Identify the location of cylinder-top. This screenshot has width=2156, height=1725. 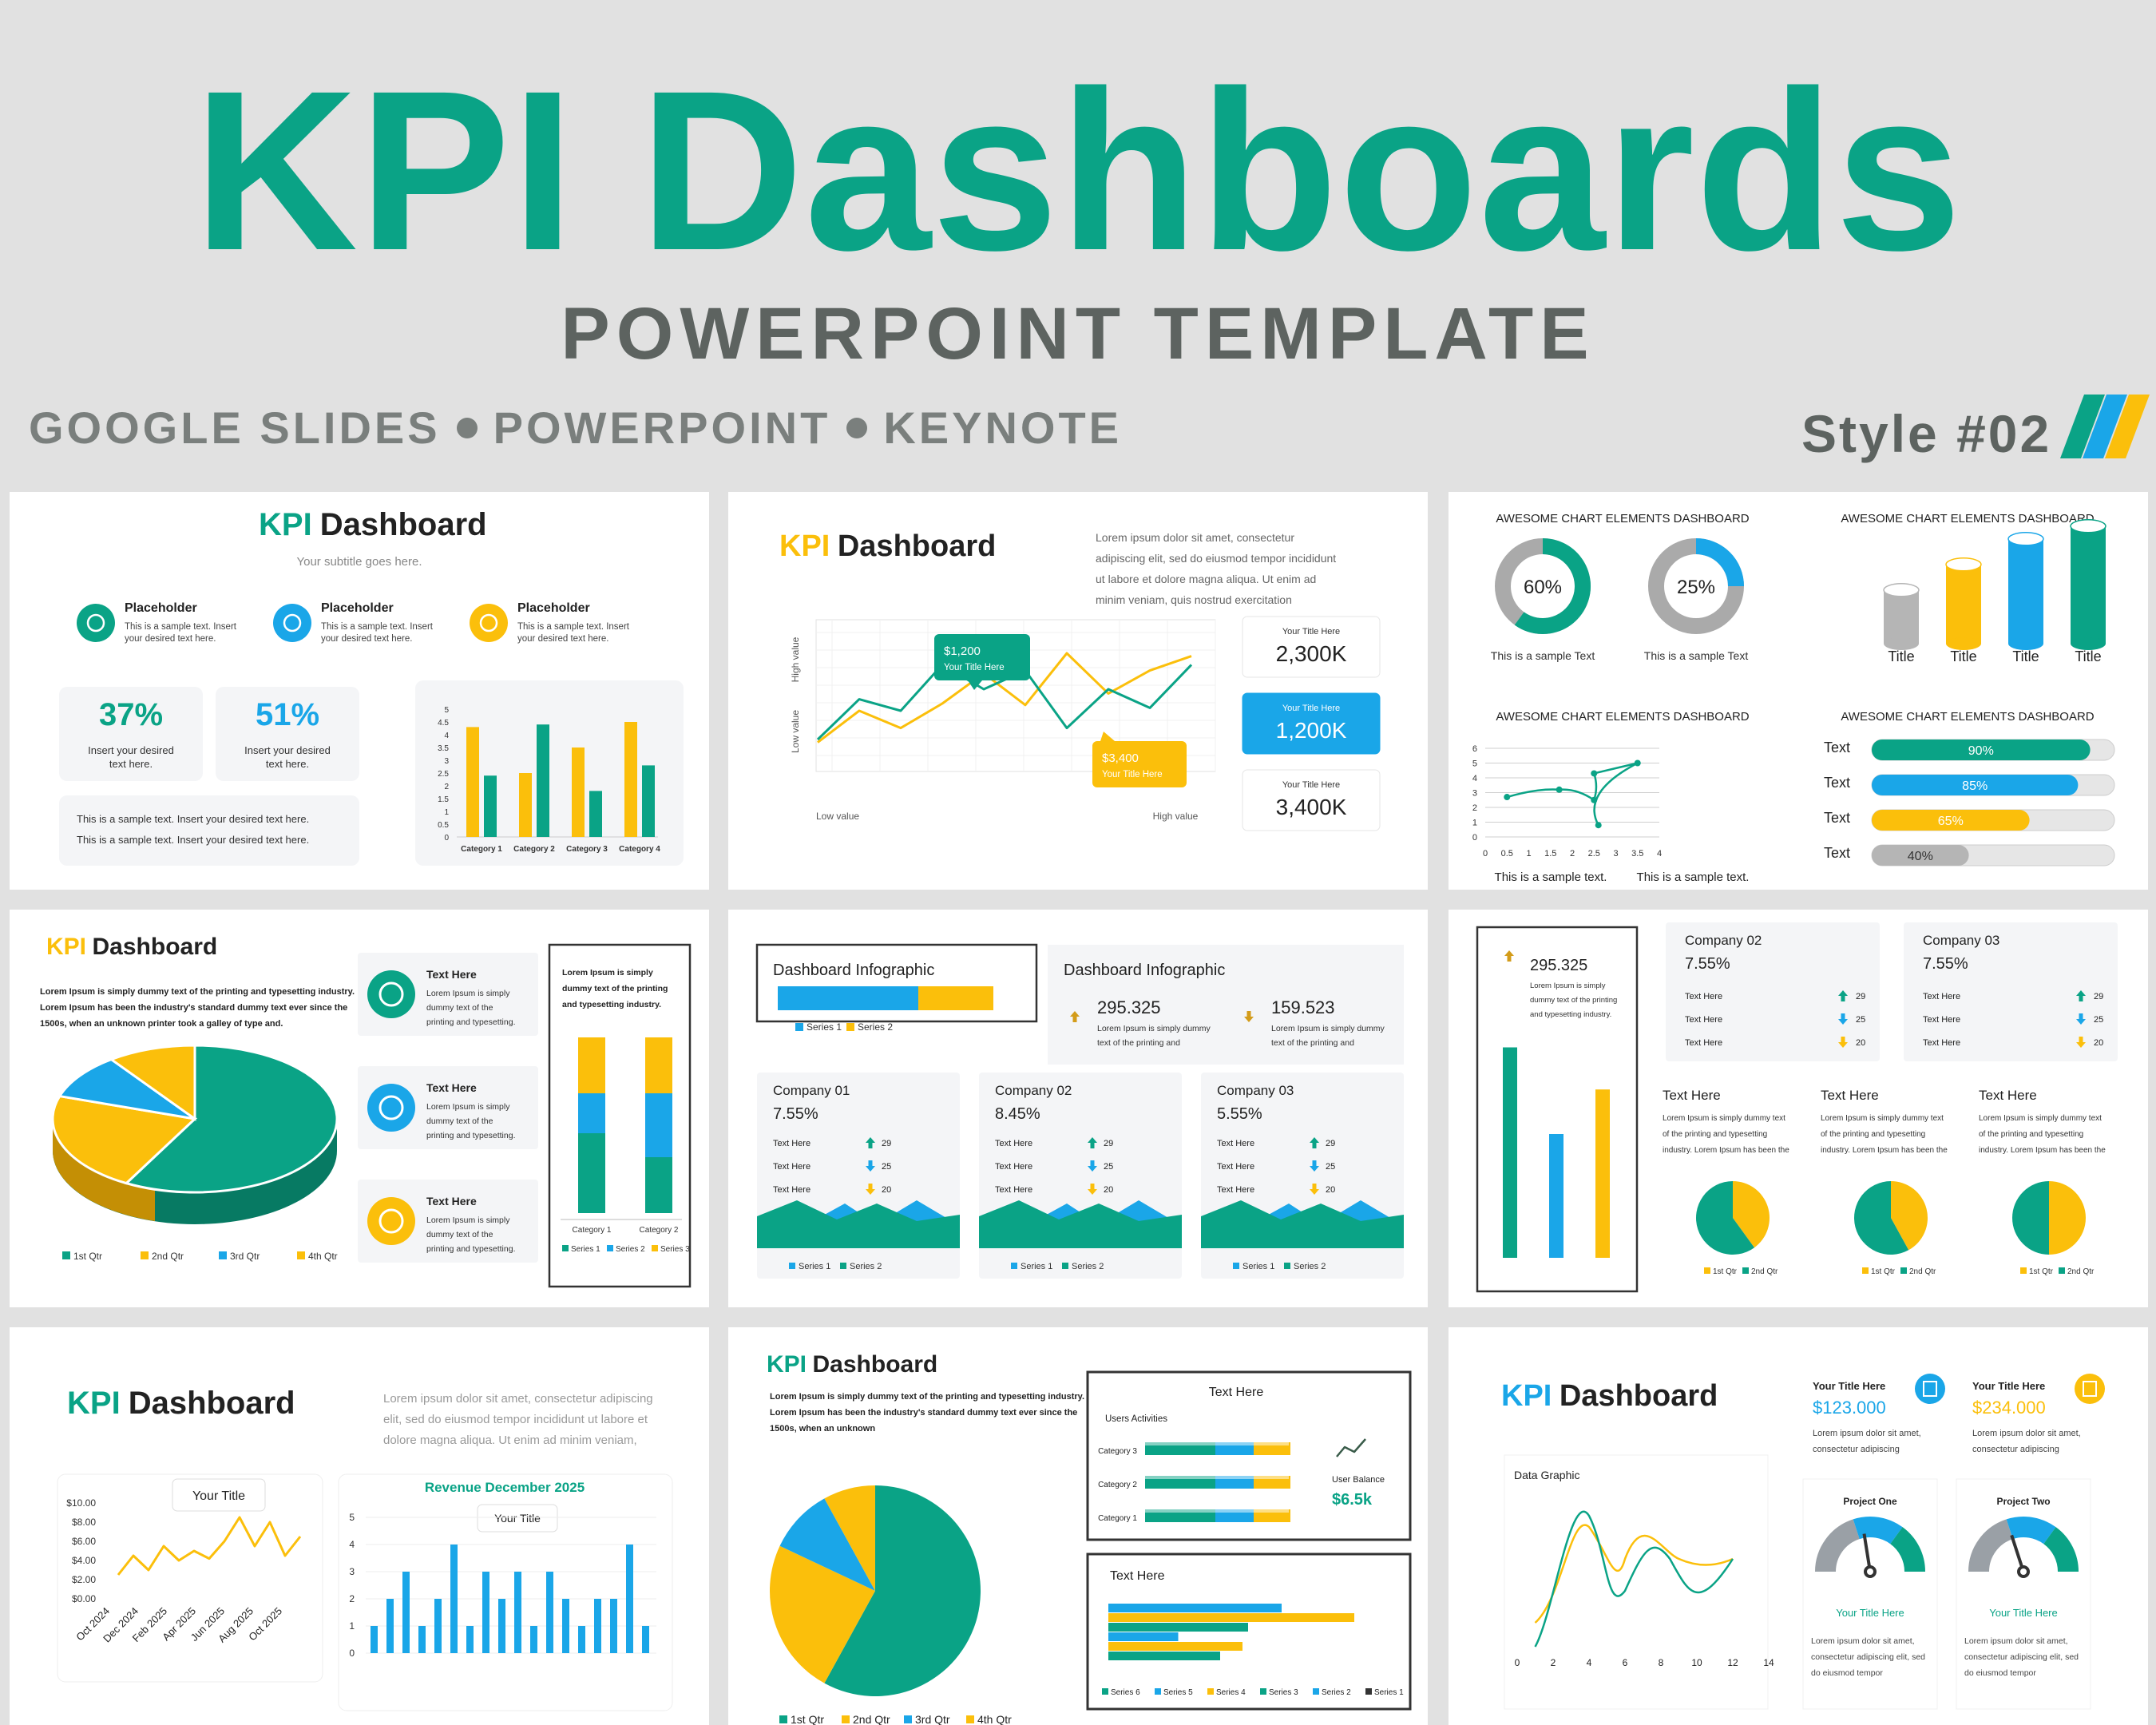
(2025, 539).